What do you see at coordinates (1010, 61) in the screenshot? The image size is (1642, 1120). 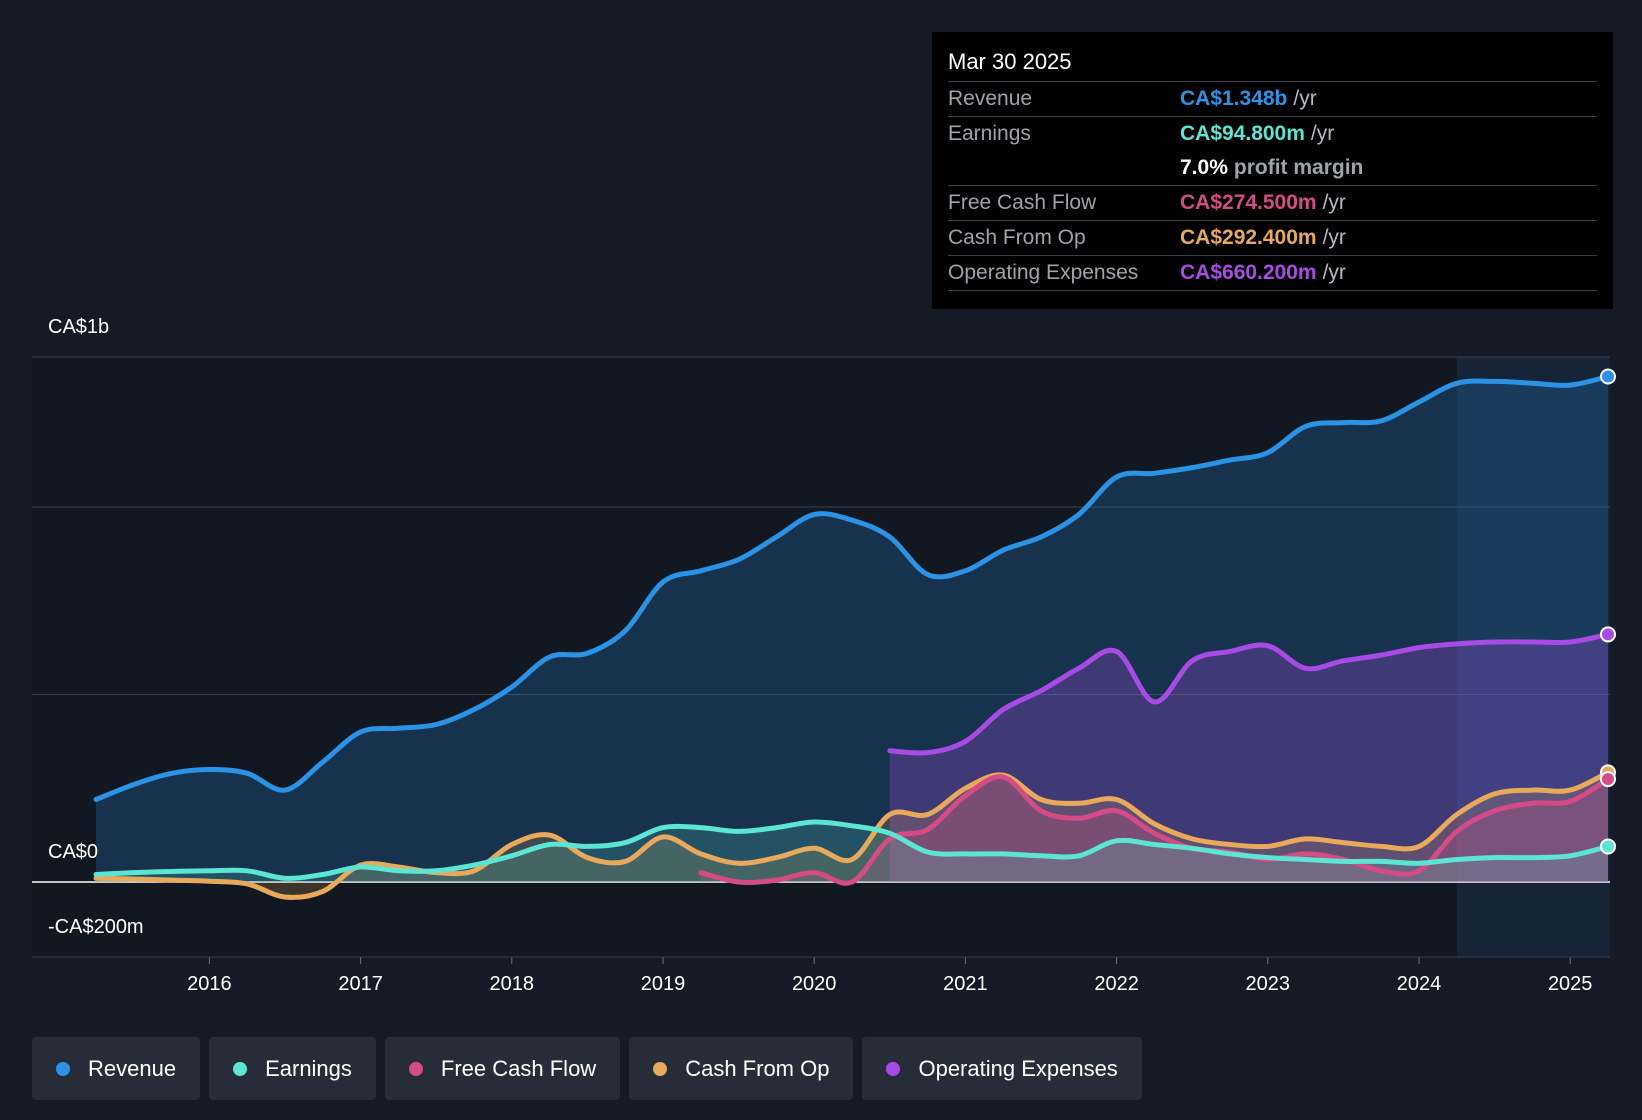 I see `tooltip-date: Mar 30 2025` at bounding box center [1010, 61].